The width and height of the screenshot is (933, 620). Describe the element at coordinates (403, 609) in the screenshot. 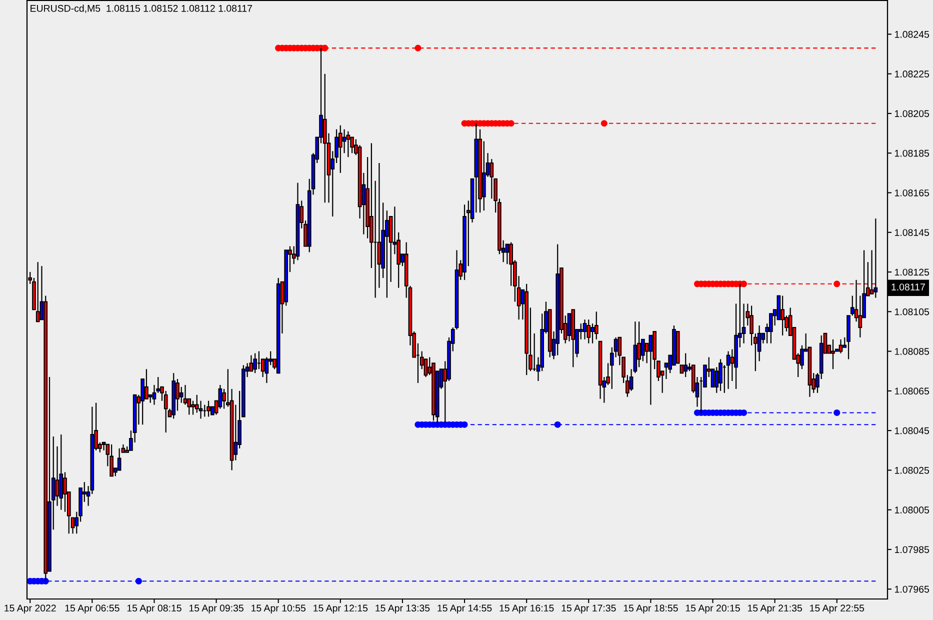

I see `x-tick-label: 15 Apr 13:35` at that location.